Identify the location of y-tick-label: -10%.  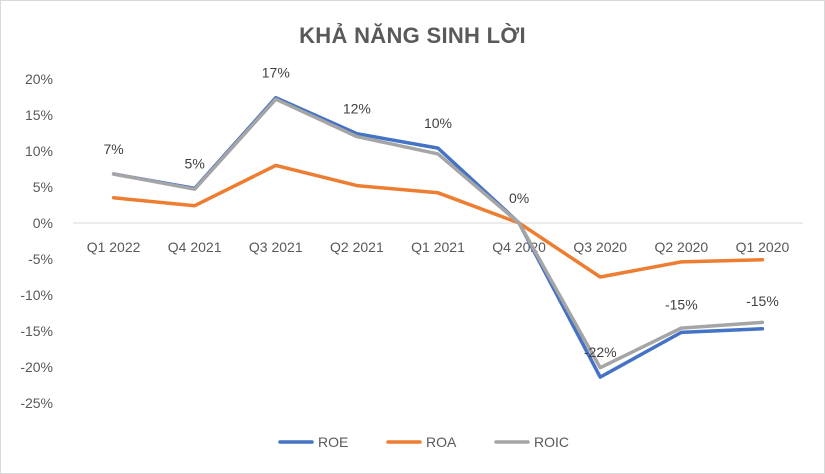
(36, 295).